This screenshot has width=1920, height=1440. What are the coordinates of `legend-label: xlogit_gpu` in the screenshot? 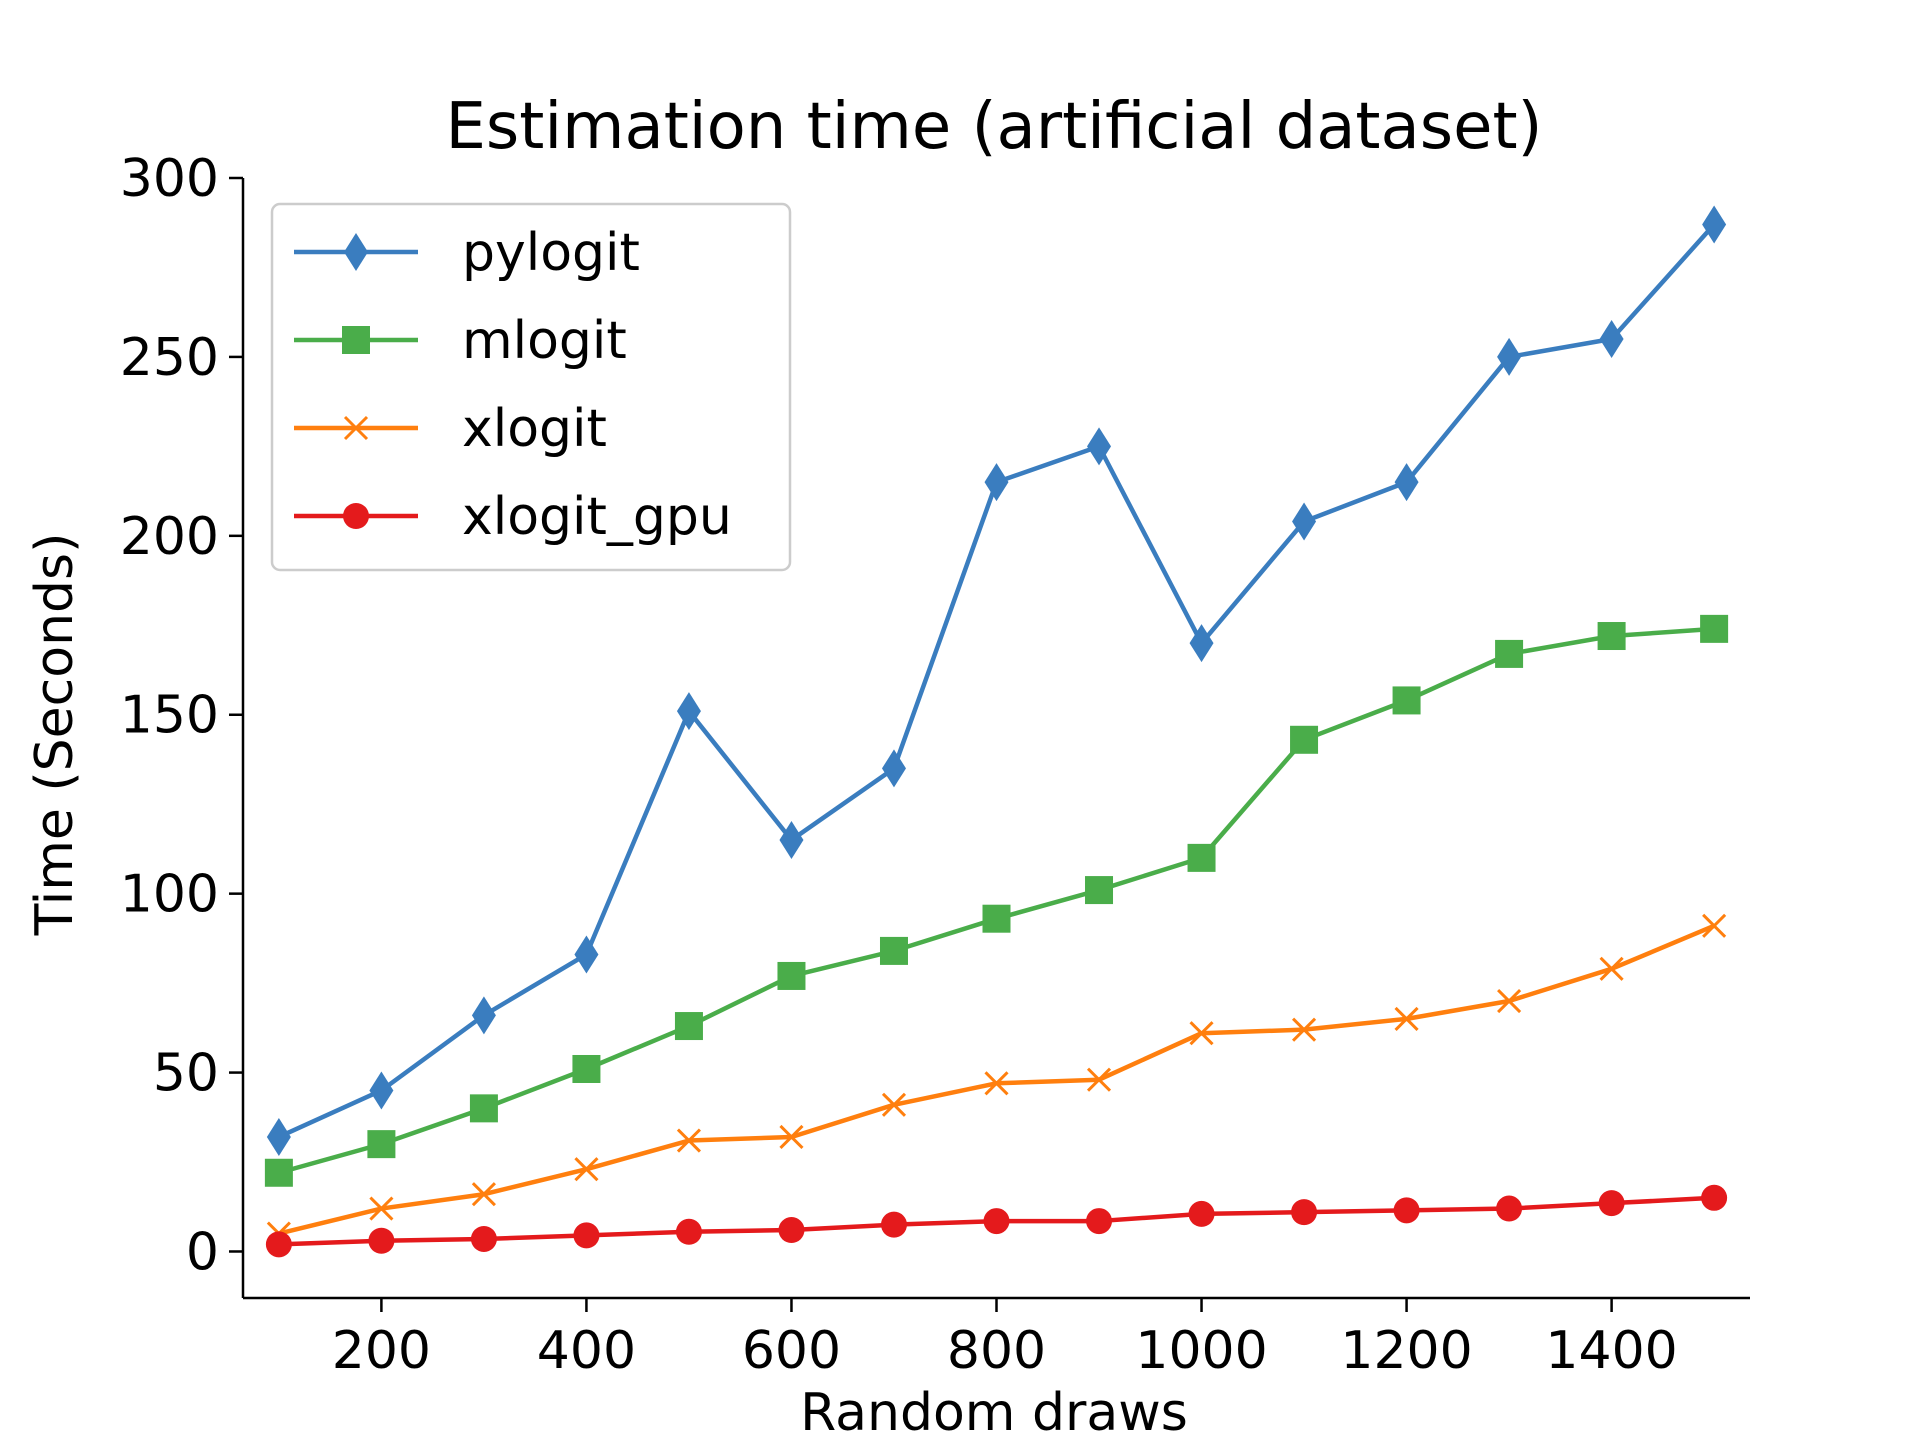 It's located at (597, 517).